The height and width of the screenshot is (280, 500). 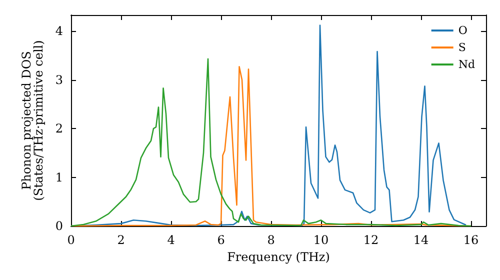 What do you see at coordinates (171, 240) in the screenshot?
I see `x-tick-label: 4` at bounding box center [171, 240].